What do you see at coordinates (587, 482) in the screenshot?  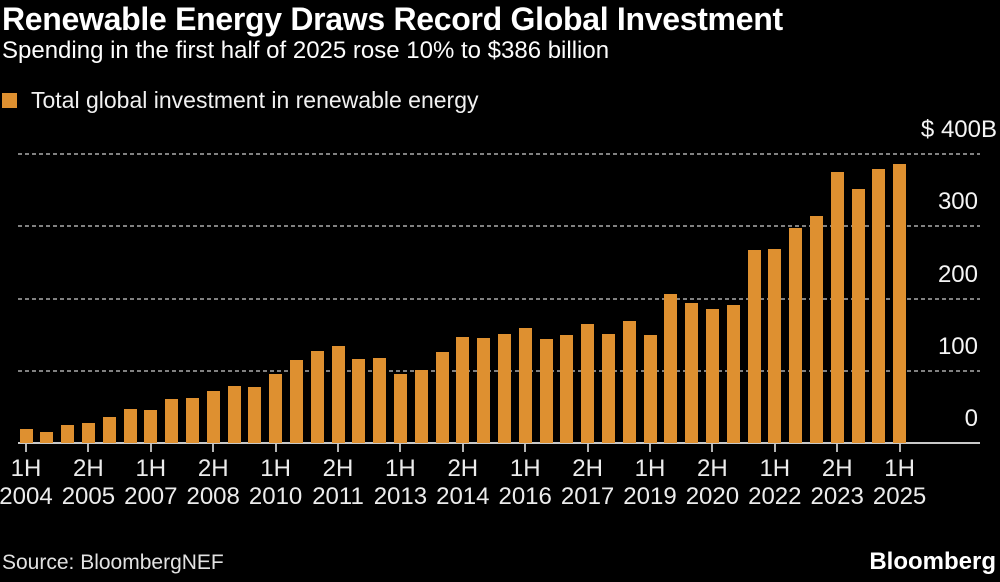 I see `x-tick-label: 2H 2017` at bounding box center [587, 482].